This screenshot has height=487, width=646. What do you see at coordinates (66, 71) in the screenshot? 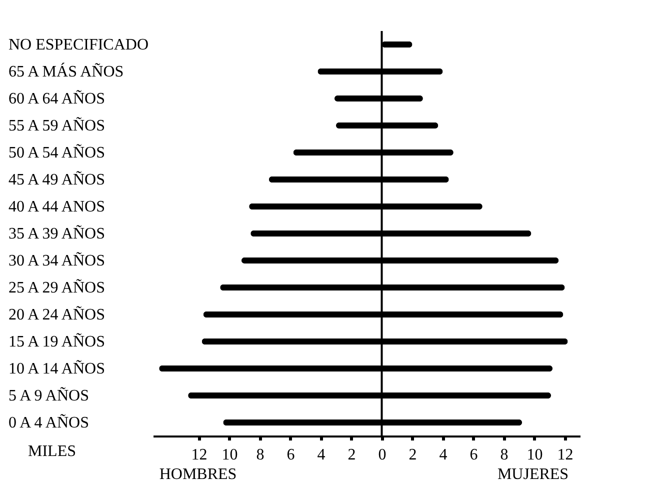
I see `y-tick-label: 65 A MÁS AÑOS` at bounding box center [66, 71].